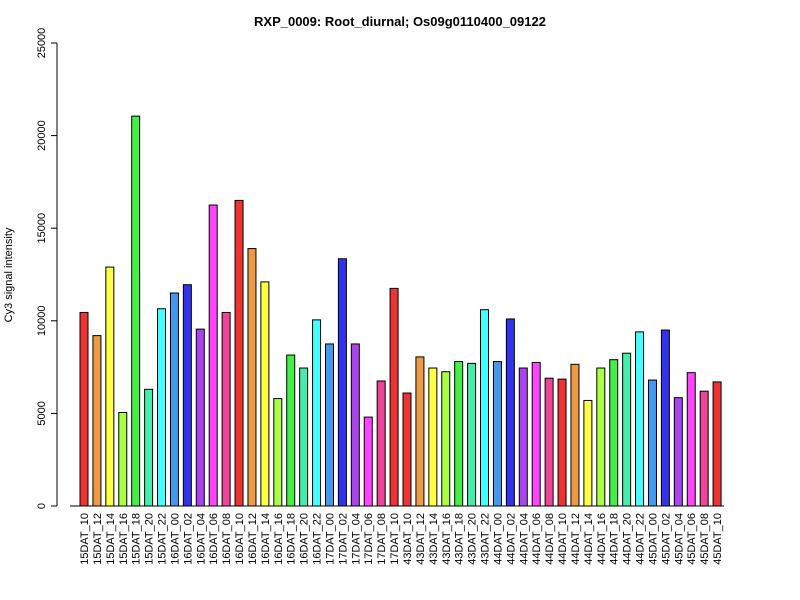 The image size is (800, 600). What do you see at coordinates (679, 539) in the screenshot?
I see `x-tick-label: 45DAT_04` at bounding box center [679, 539].